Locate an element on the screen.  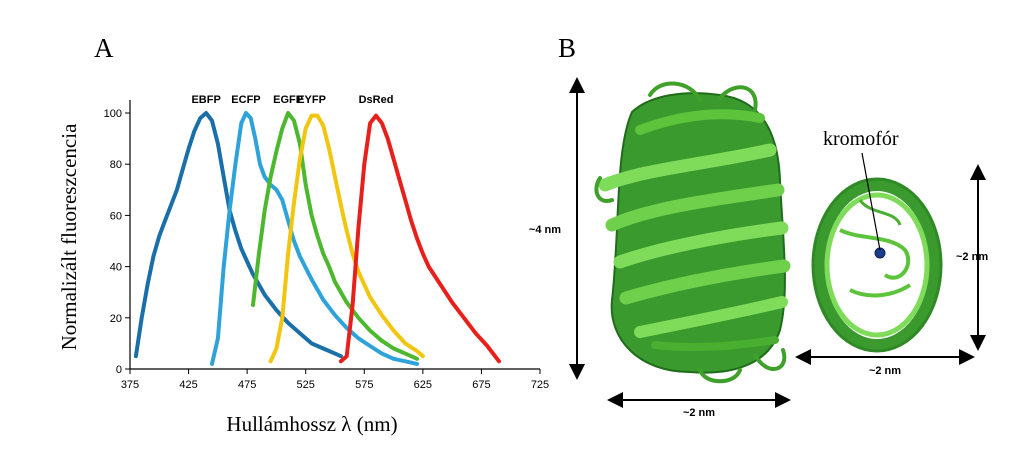
series-line-eyfp is located at coordinates (346, 238).